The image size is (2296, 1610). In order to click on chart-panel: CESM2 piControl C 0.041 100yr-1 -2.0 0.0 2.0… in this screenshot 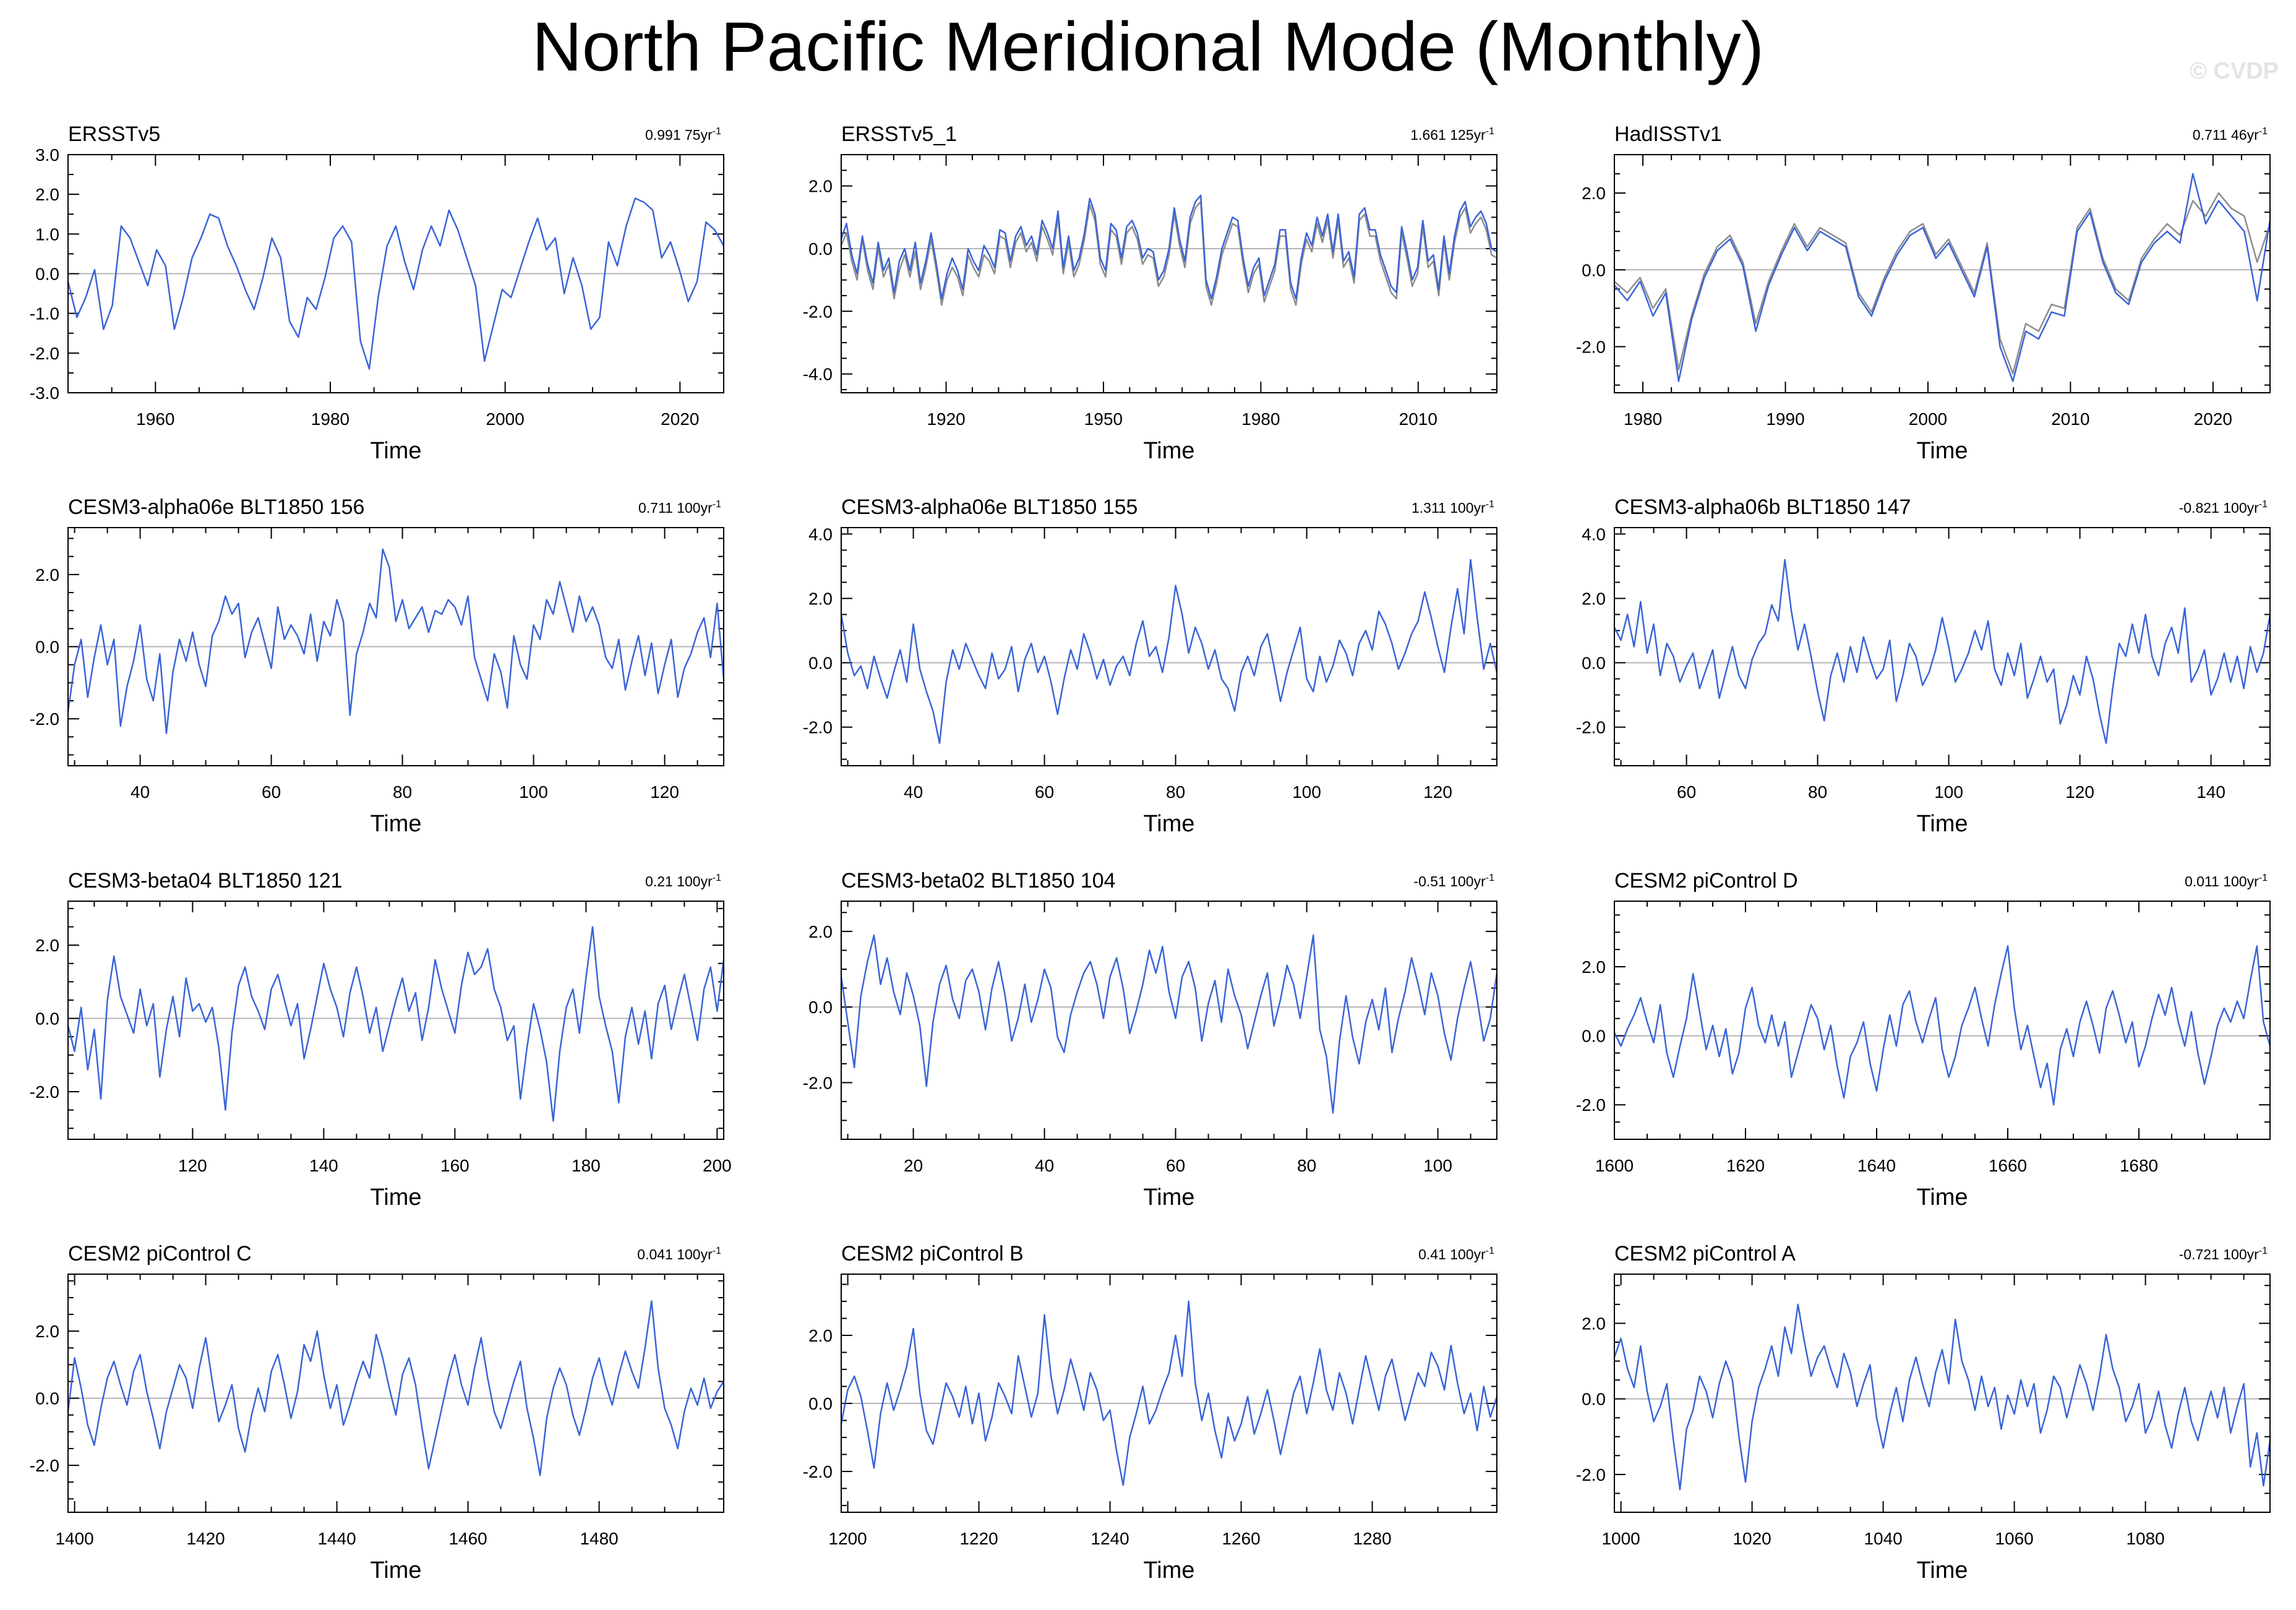, I will do `click(377, 1412)`.